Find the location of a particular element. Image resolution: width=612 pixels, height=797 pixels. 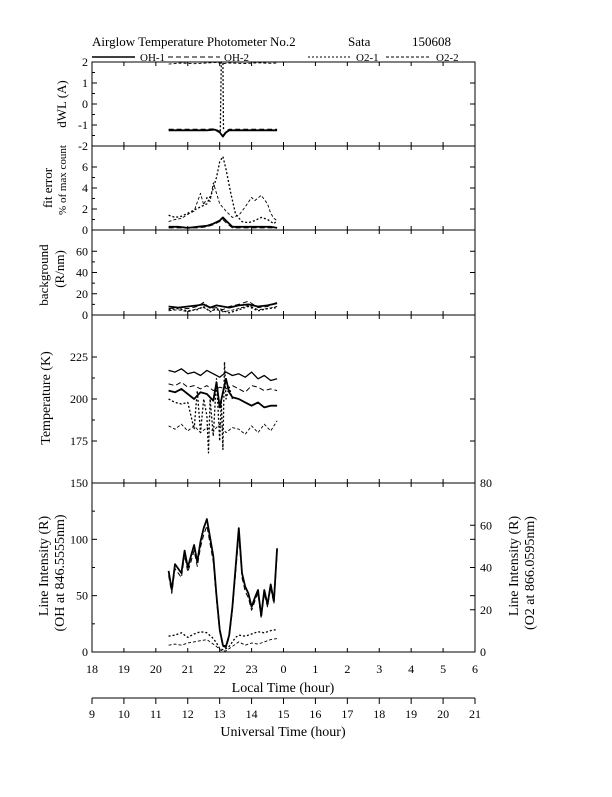

ytick-label: 50 is located at coordinates (82, 596).